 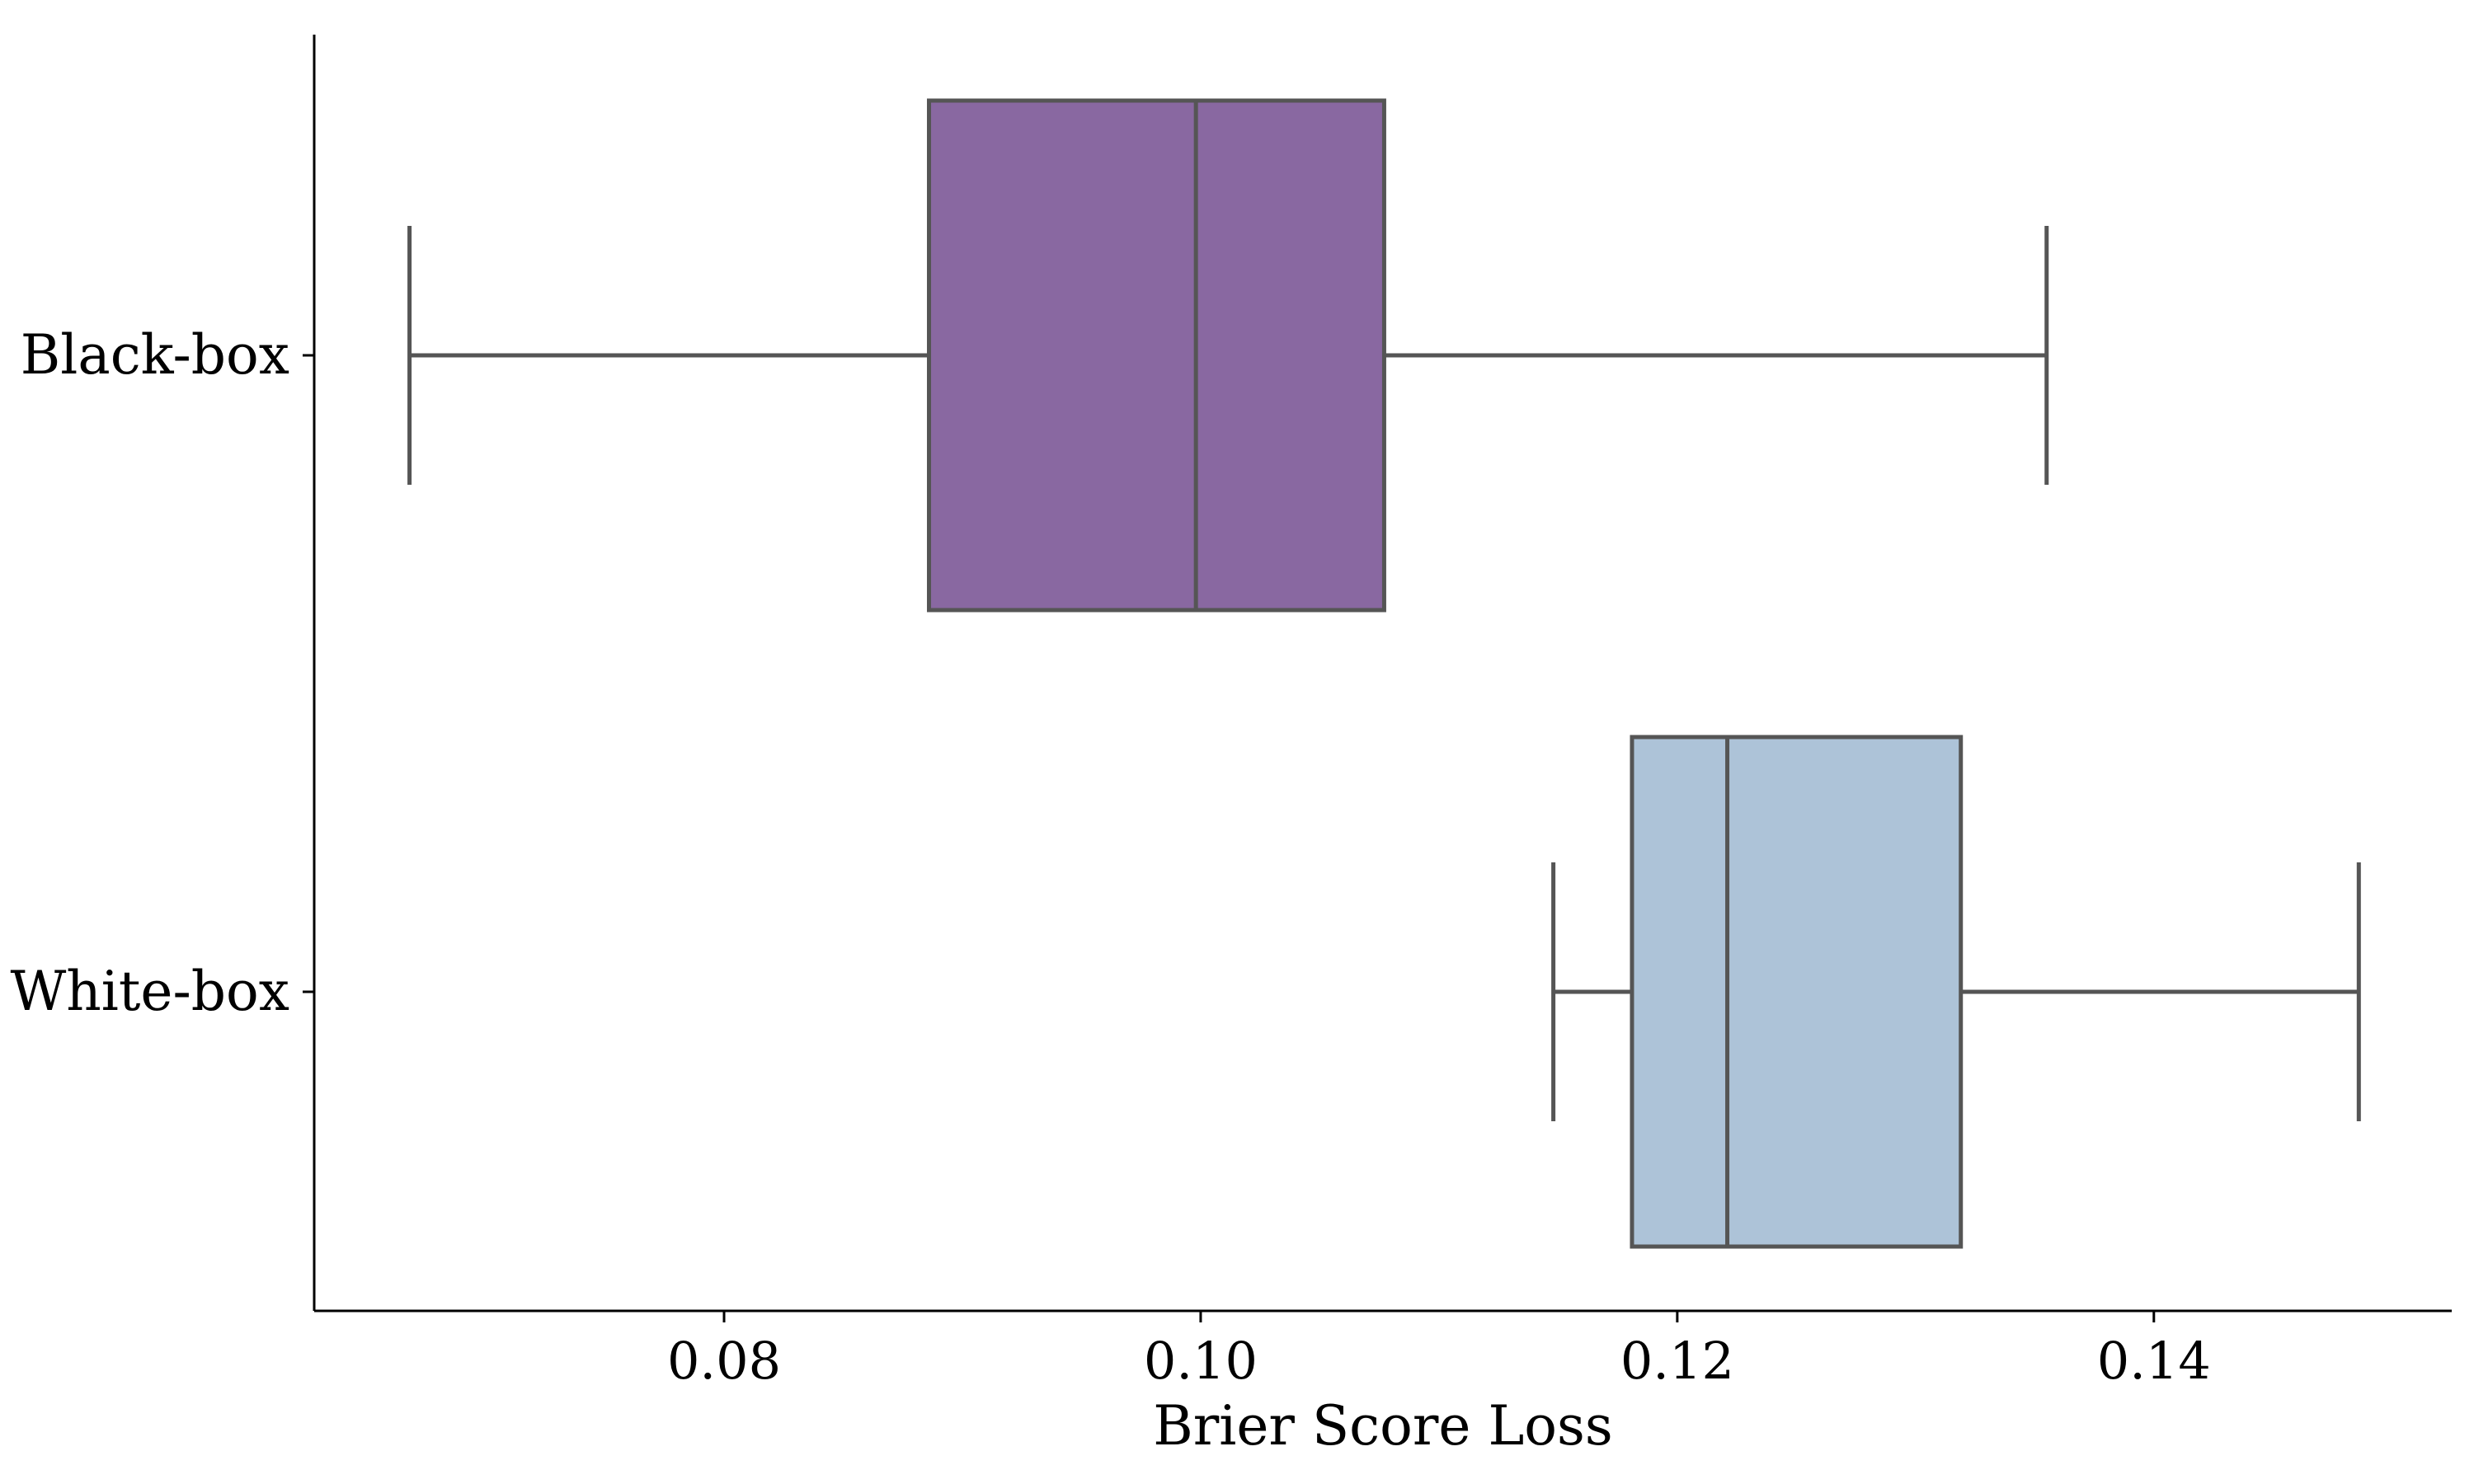 I want to click on x-tick-label: 0.08, so click(x=724, y=1361).